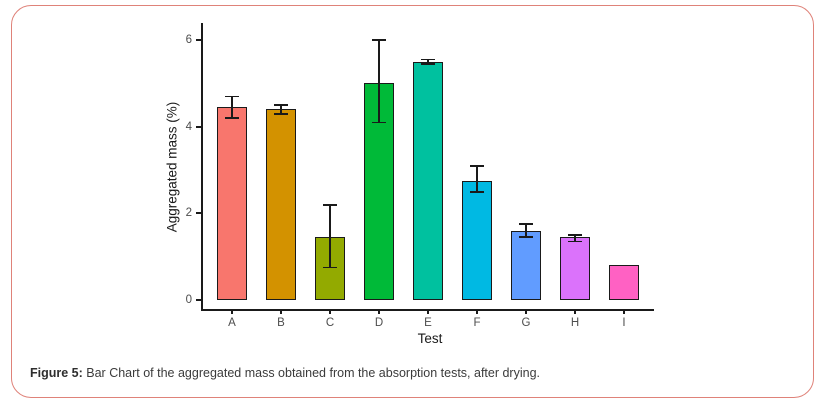  Describe the element at coordinates (428, 180) in the screenshot. I see `bar-e` at that location.